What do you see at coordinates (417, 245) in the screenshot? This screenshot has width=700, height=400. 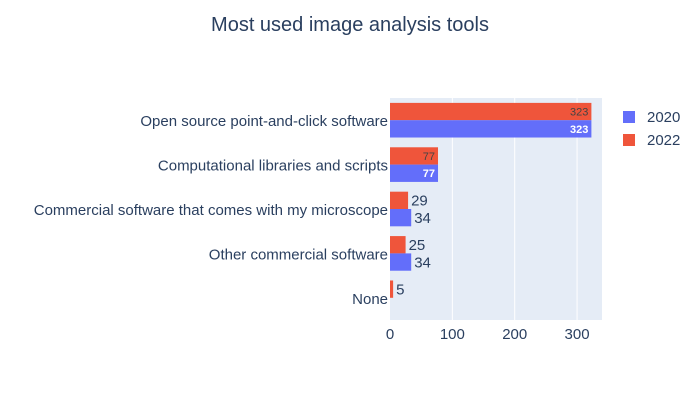 I see `data-label-2022-3: 25` at bounding box center [417, 245].